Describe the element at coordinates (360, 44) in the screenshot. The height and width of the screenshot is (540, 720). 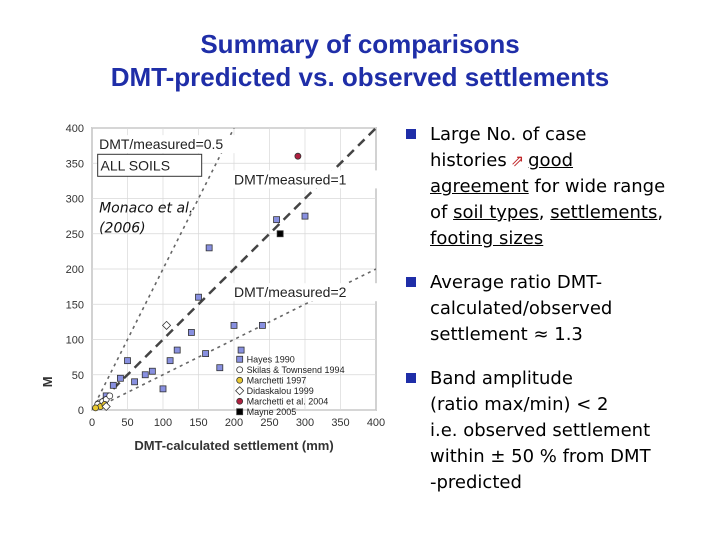
I see `page-title: Summary of comparisons` at that location.